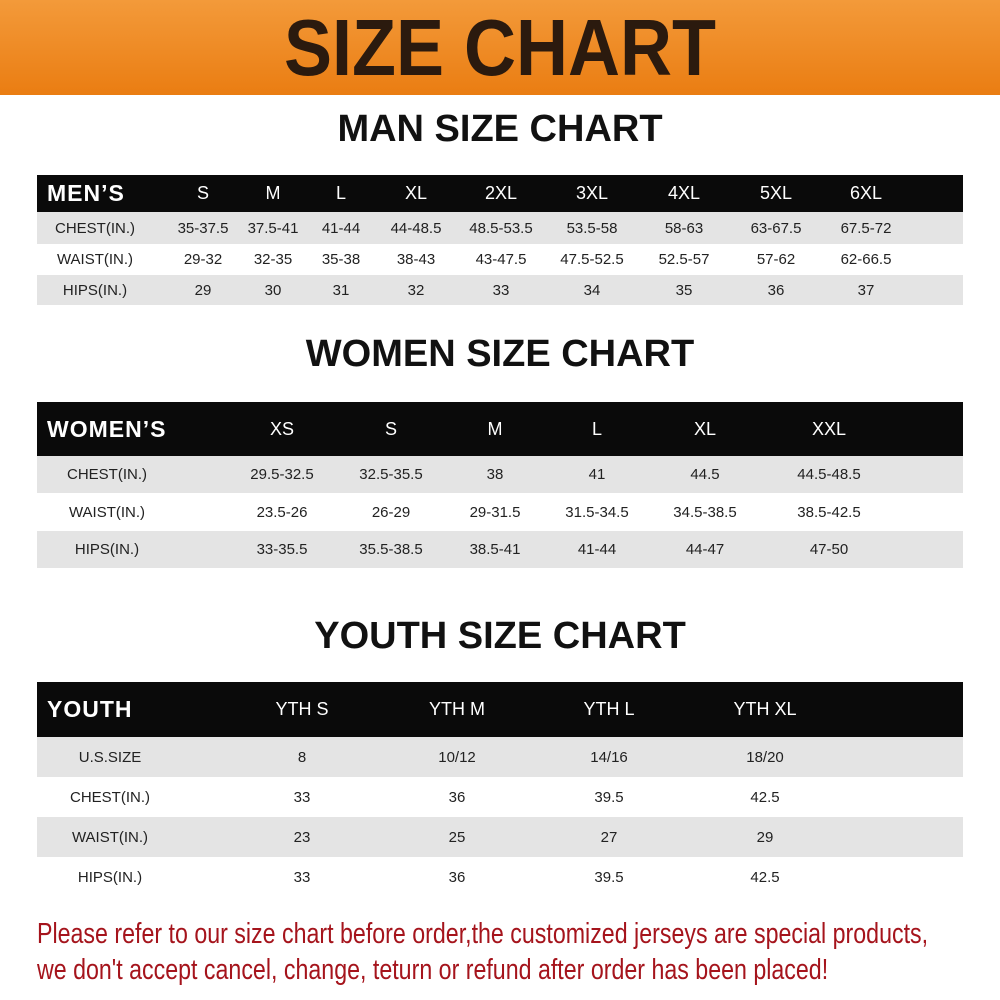 This screenshot has width=1000, height=1000. Describe the element at coordinates (705, 474) in the screenshot. I see `table-cell: 44.5` at that location.